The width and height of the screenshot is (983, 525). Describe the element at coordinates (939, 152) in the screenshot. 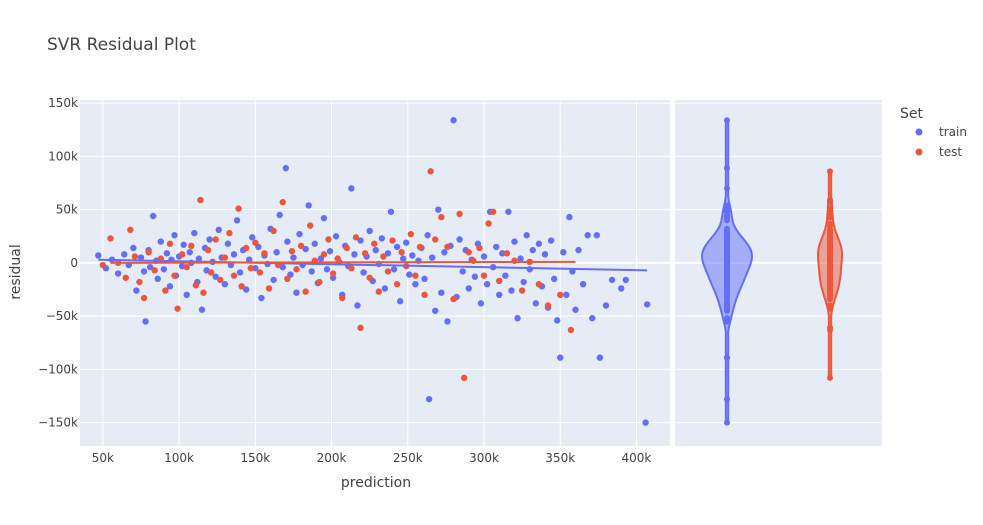

I see `legend-item-test: test` at that location.